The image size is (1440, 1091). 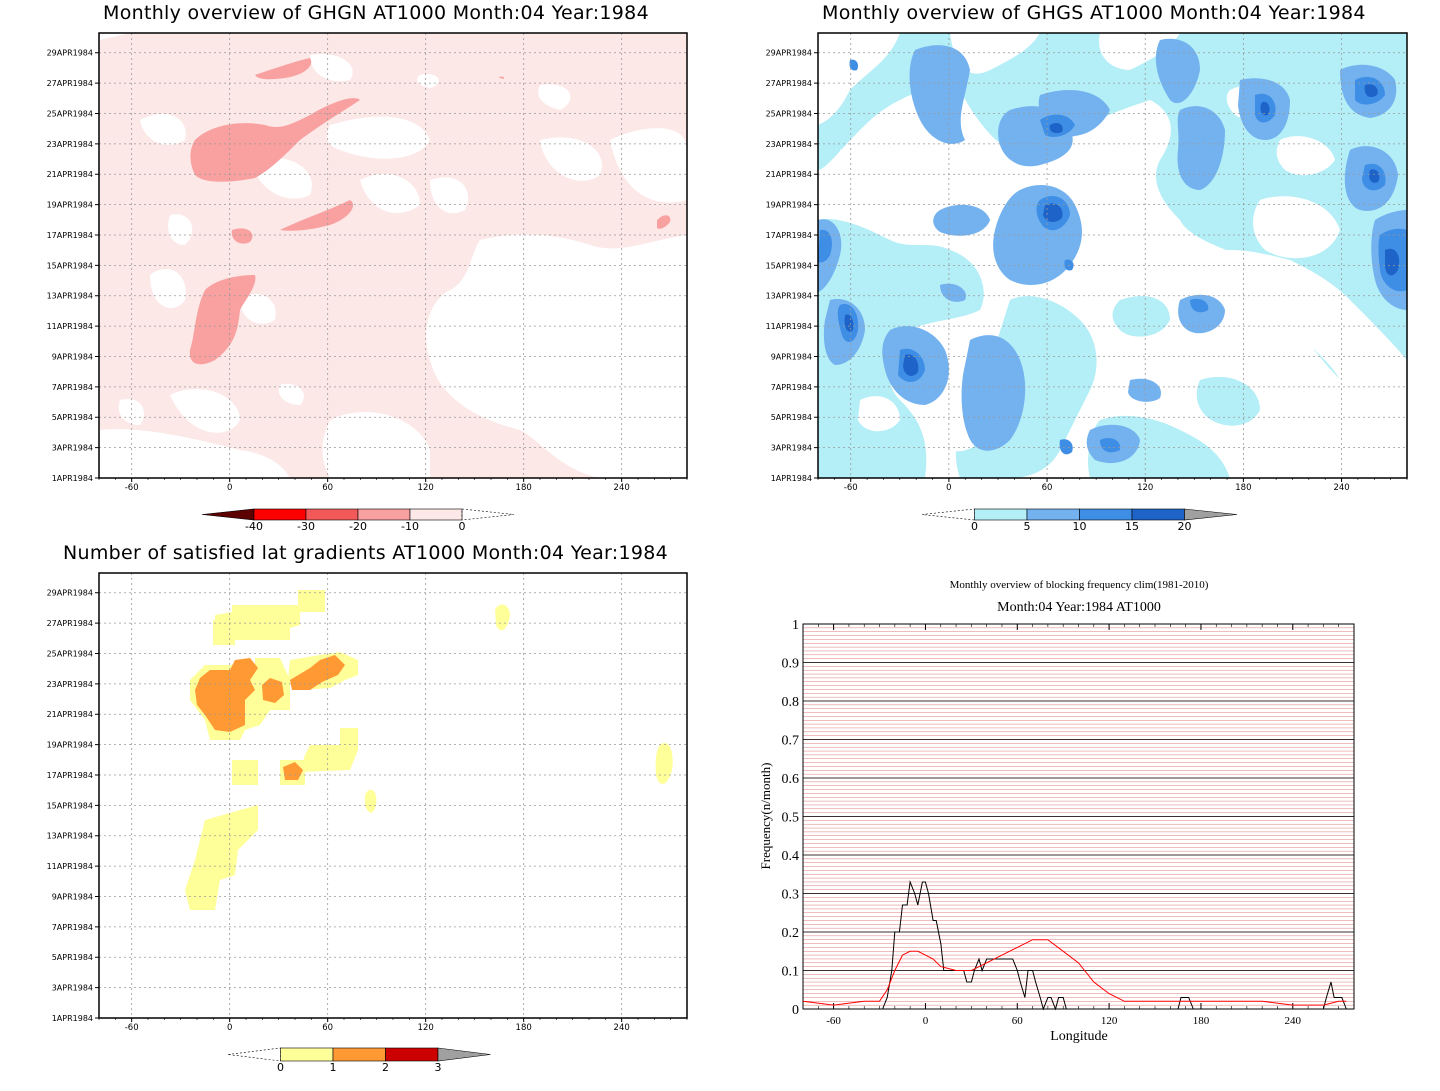 I want to click on lat-x-tick-label: 0, so click(x=229, y=1028).